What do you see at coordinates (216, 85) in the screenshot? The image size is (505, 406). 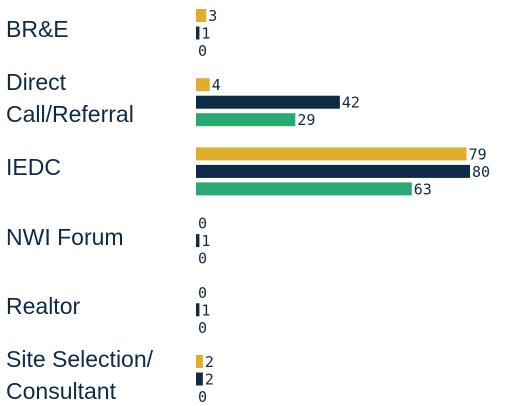 I see `value-label: 4` at bounding box center [216, 85].